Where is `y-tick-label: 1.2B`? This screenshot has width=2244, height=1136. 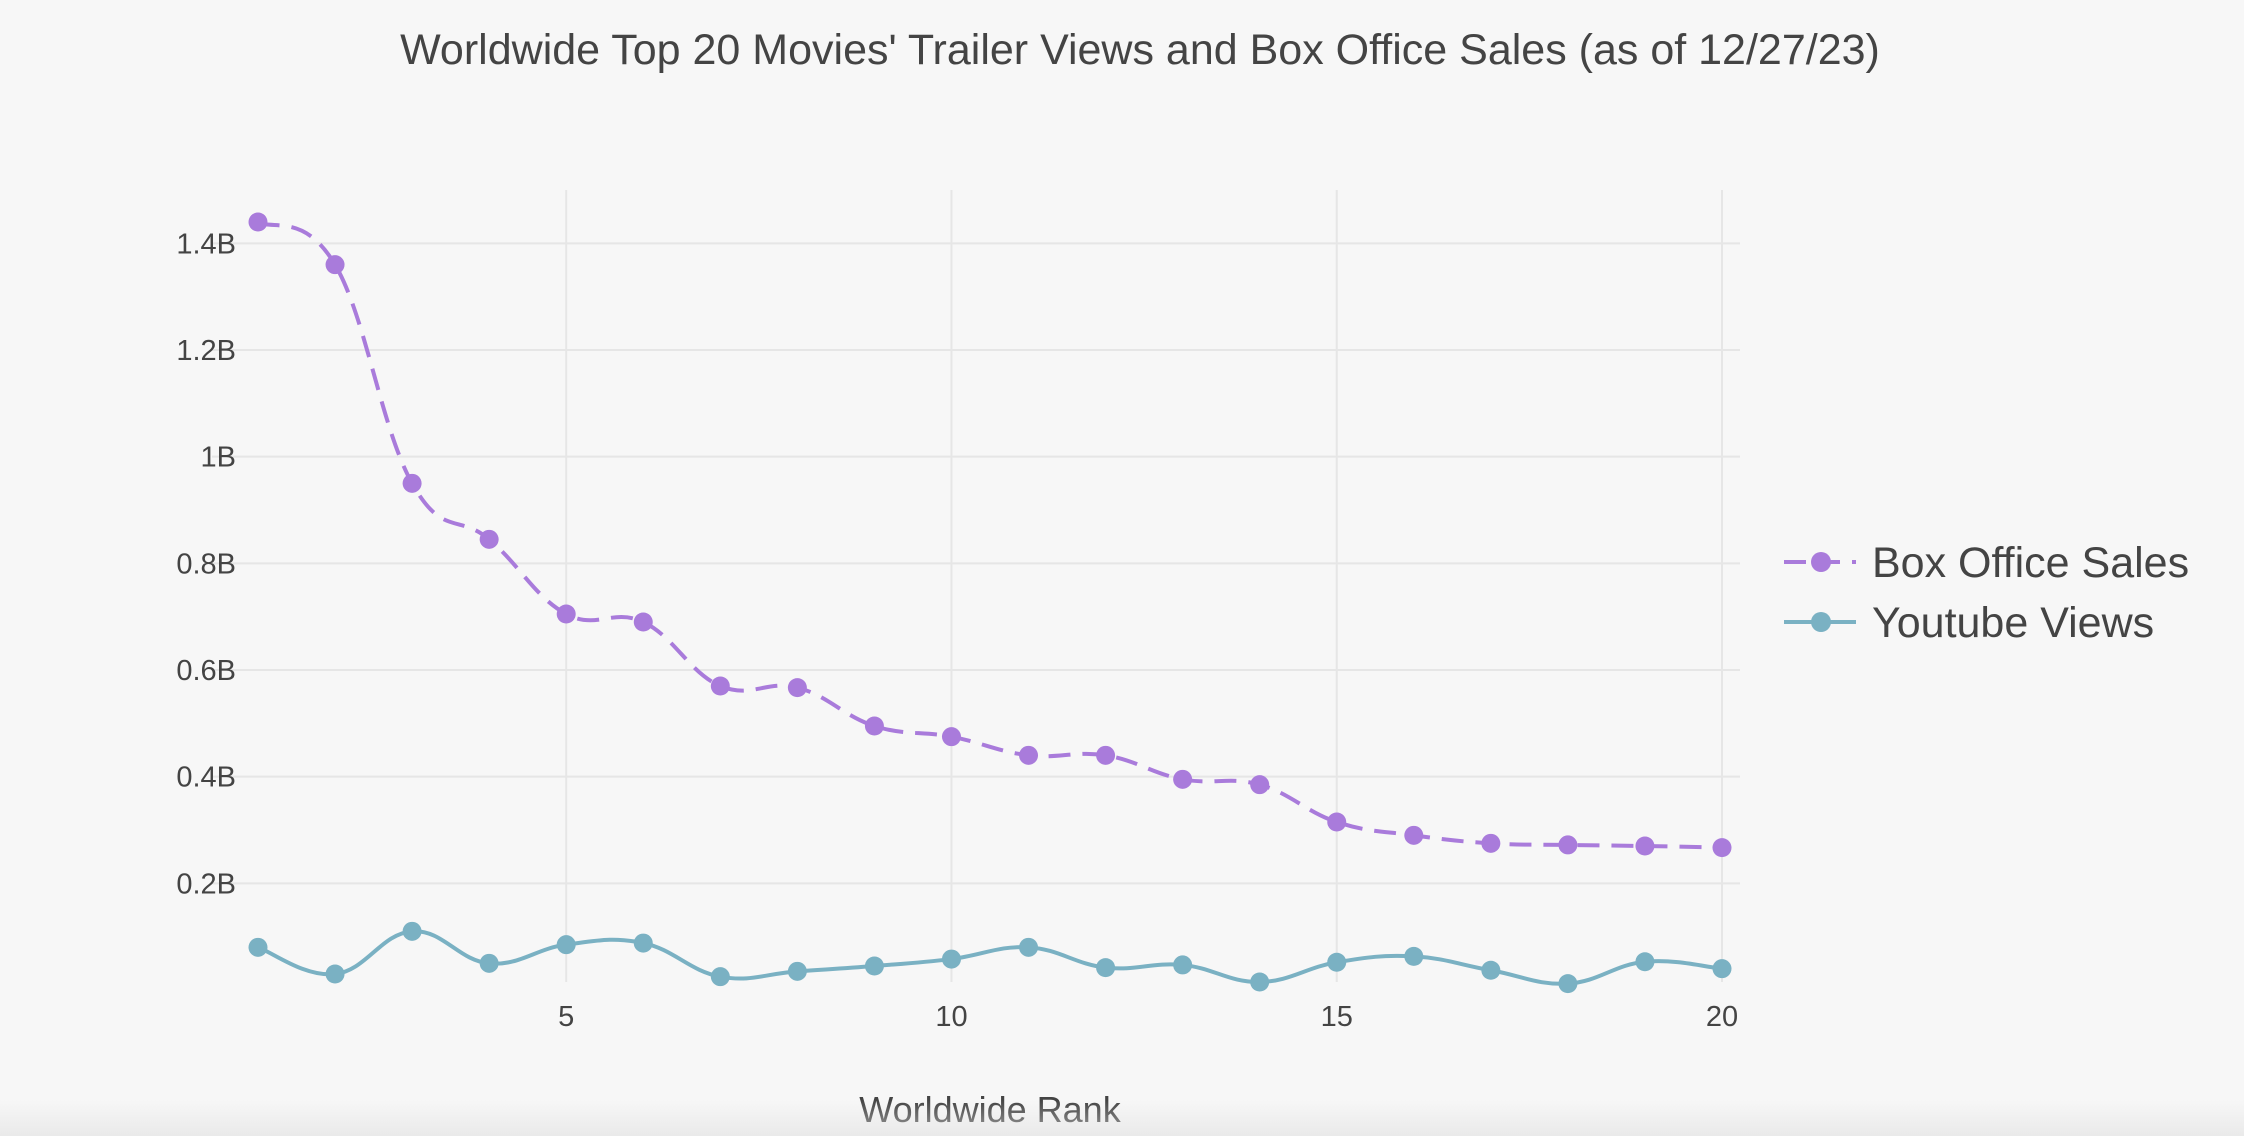
y-tick-label: 1.2B is located at coordinates (206, 351).